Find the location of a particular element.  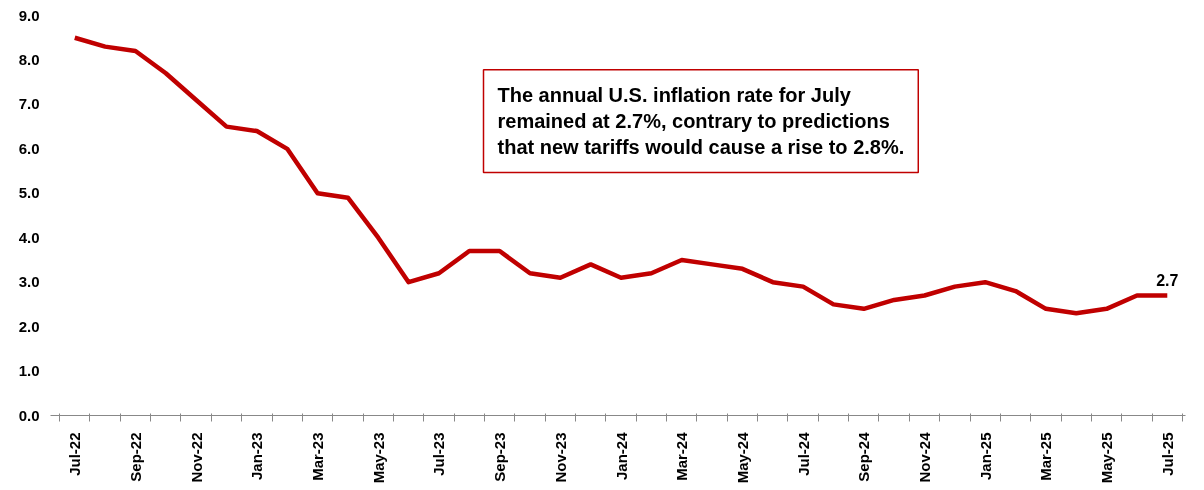

x-tick-label: Nov-24 is located at coordinates (925, 457).